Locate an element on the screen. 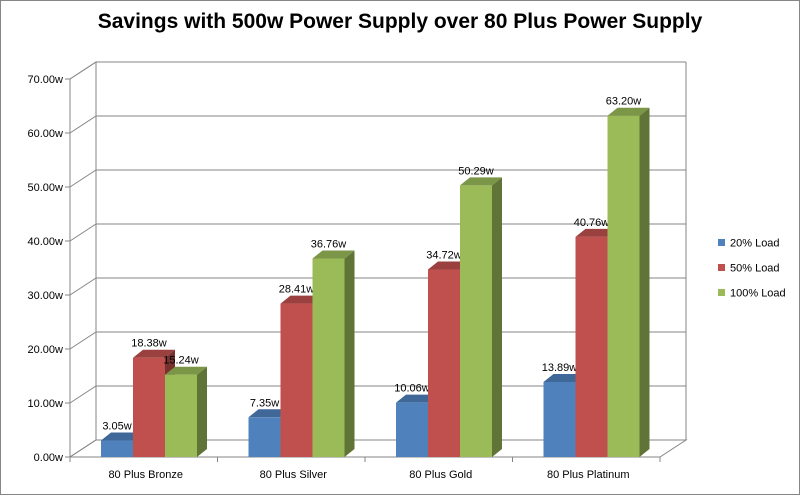 Image resolution: width=800 pixels, height=495 pixels. data-label: 28.41w is located at coordinates (297, 290).